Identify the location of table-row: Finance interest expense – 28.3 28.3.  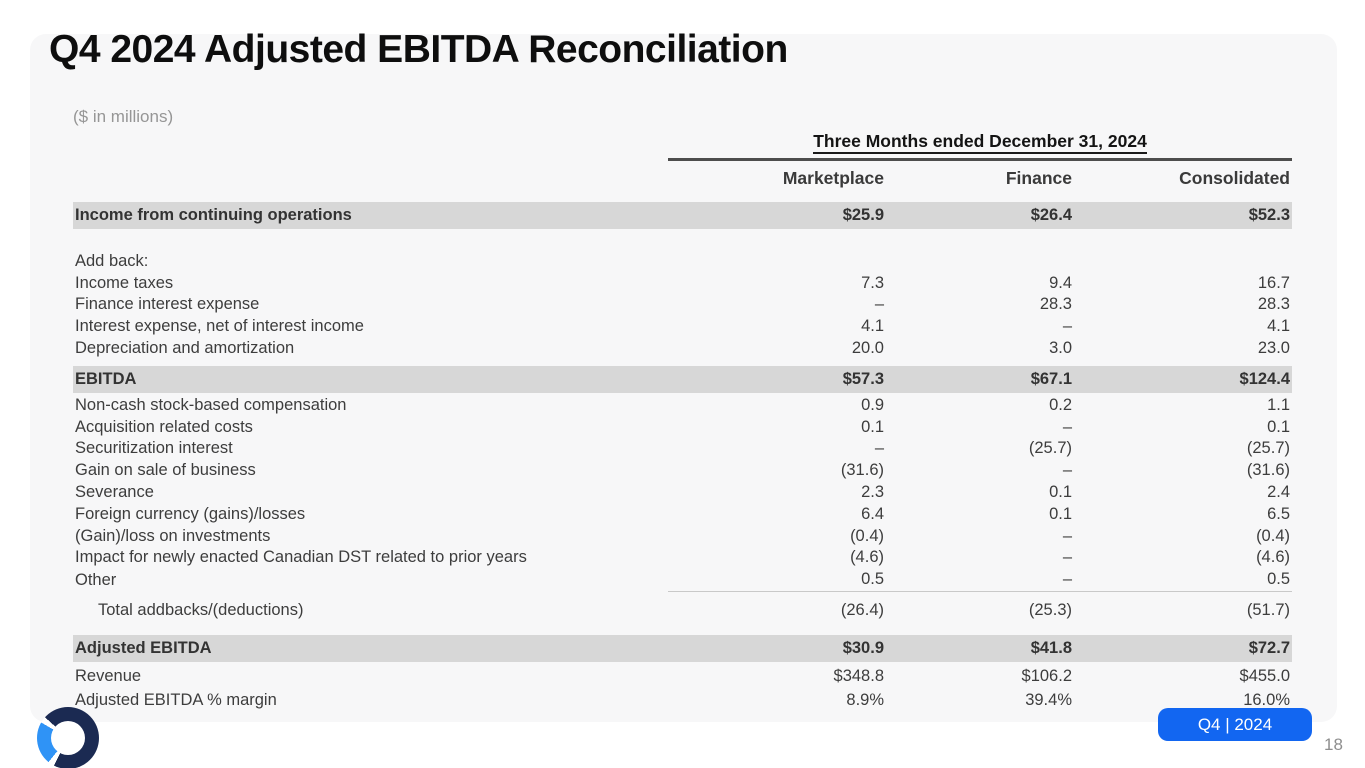
(682, 305).